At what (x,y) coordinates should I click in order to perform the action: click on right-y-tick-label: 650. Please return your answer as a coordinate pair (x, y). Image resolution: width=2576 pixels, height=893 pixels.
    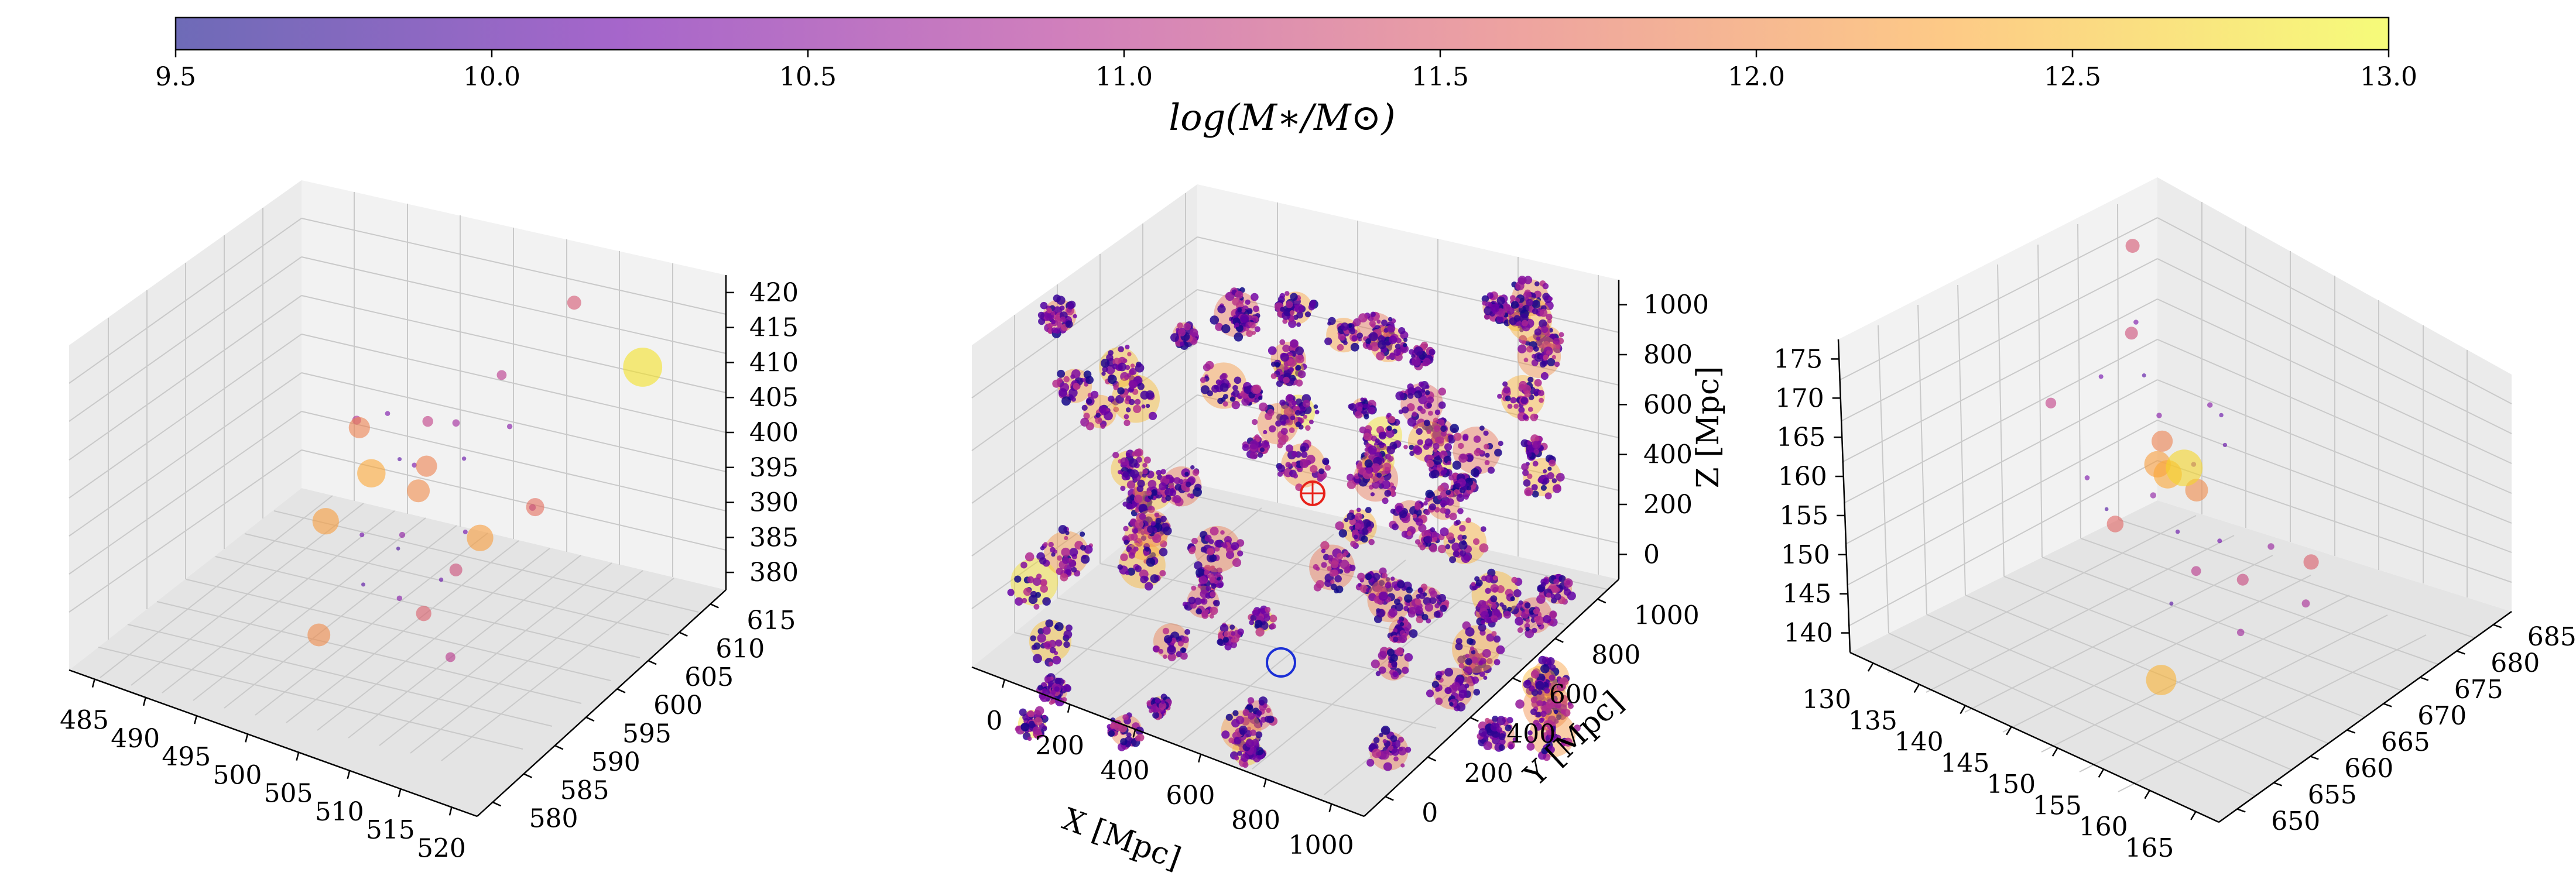
    Looking at the image, I should click on (2295, 821).